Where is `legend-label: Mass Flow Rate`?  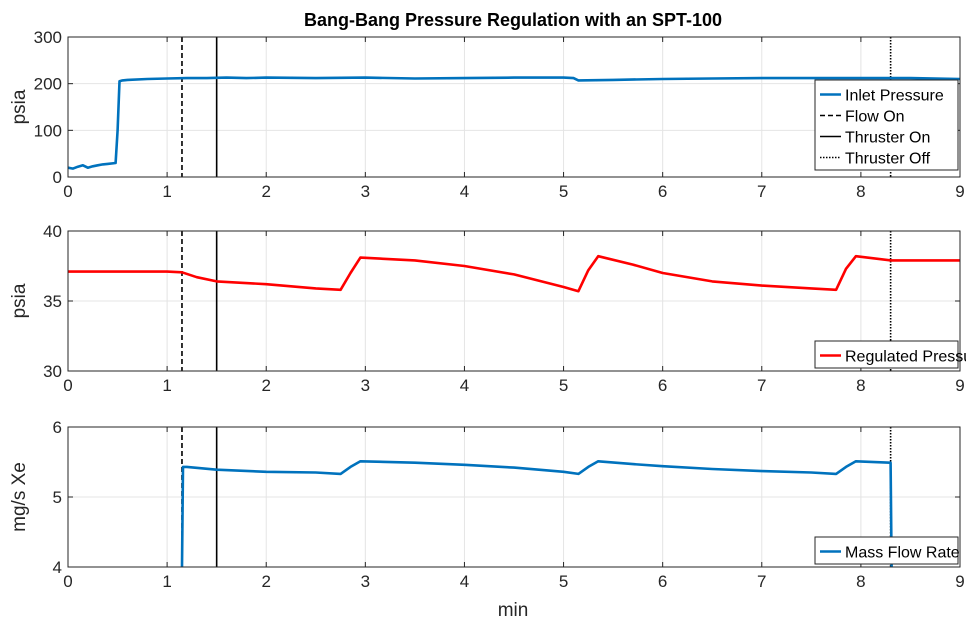
legend-label: Mass Flow Rate is located at coordinates (902, 553).